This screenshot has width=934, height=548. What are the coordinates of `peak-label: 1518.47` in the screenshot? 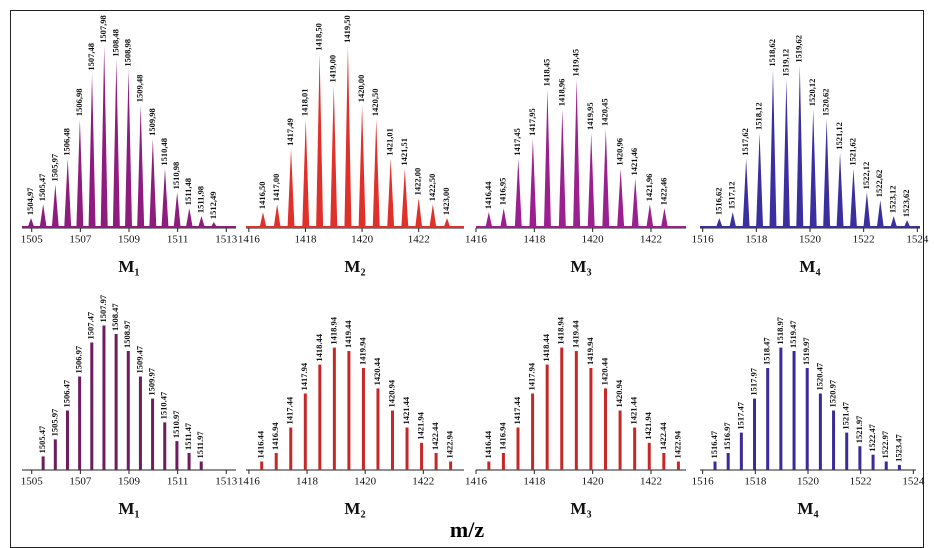 It's located at (767, 351).